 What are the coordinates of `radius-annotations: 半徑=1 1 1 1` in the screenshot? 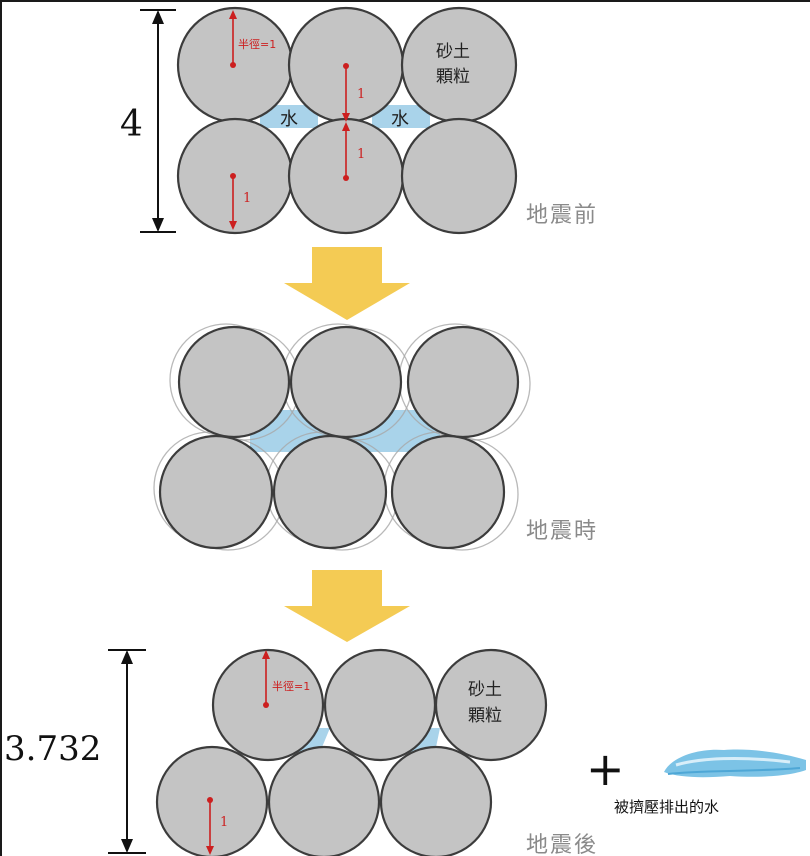 It's located at (297, 120).